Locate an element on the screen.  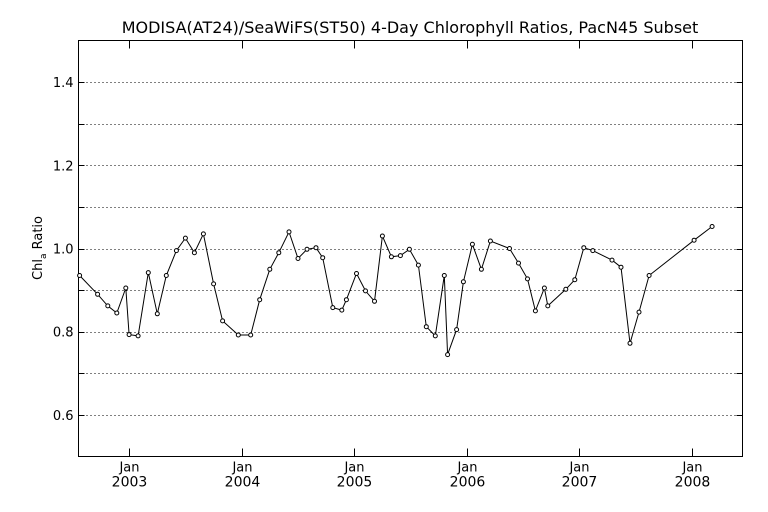
x-tick-label-year: 2006 is located at coordinates (468, 483).